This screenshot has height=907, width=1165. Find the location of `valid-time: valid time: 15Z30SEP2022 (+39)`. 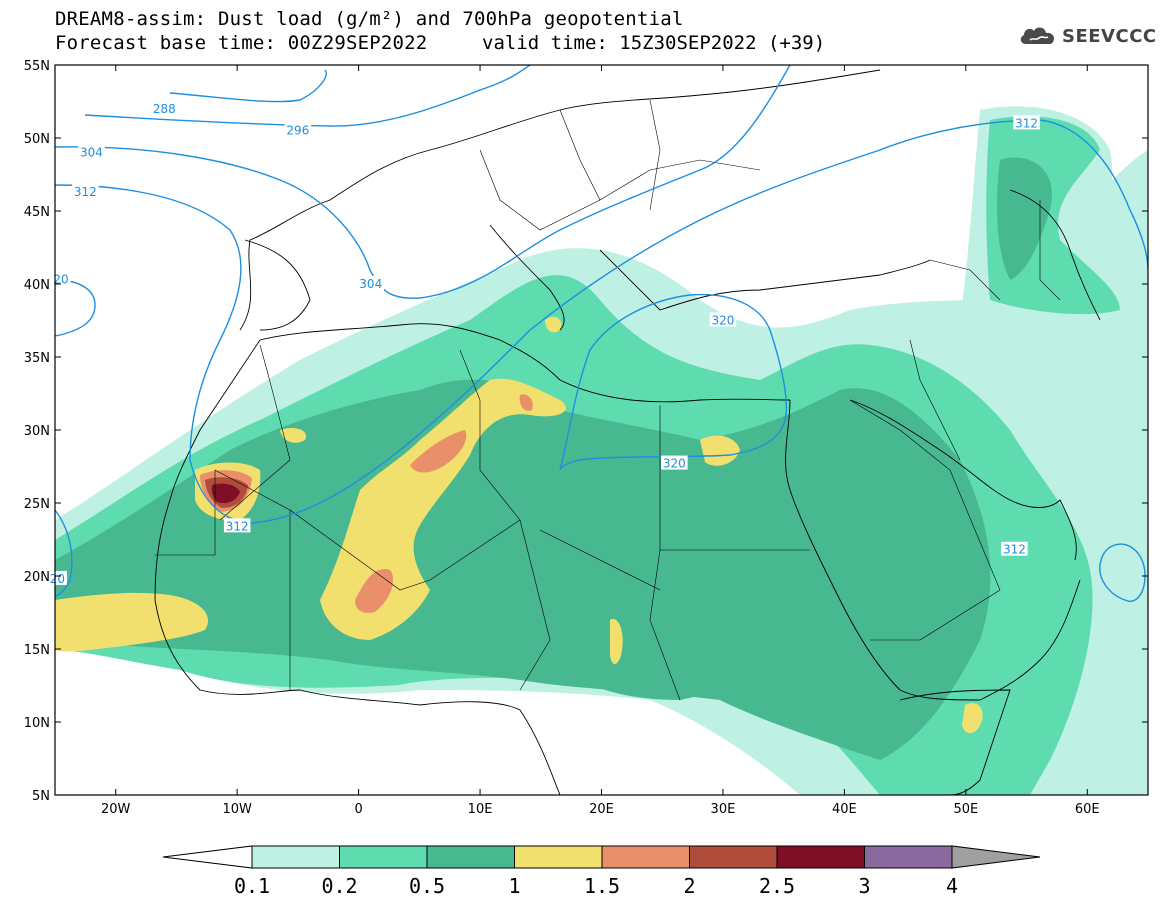

valid-time: valid time: 15Z30SEP2022 (+39) is located at coordinates (654, 43).